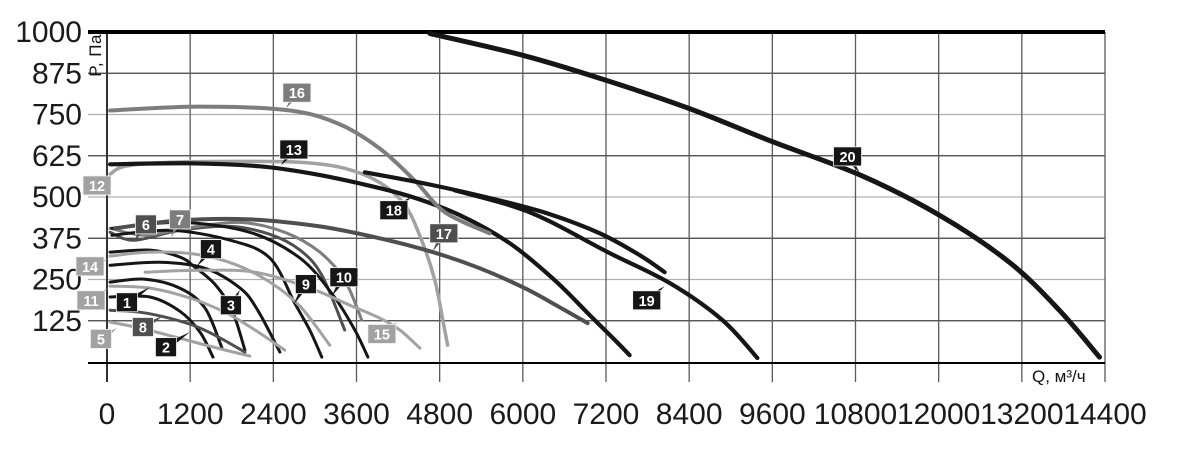 Image resolution: width=1200 pixels, height=459 pixels. Describe the element at coordinates (273, 414) in the screenshot. I see `x-tick-label: 2400` at that location.